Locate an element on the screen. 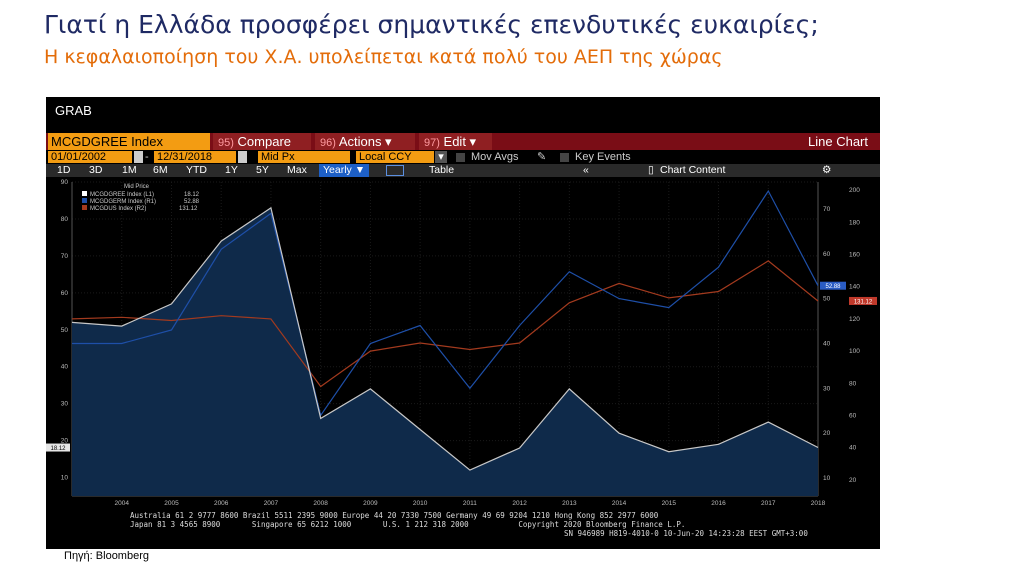 Image resolution: width=1012 pixels, height=572 pixels. line-chart-icon is located at coordinates (395, 170).